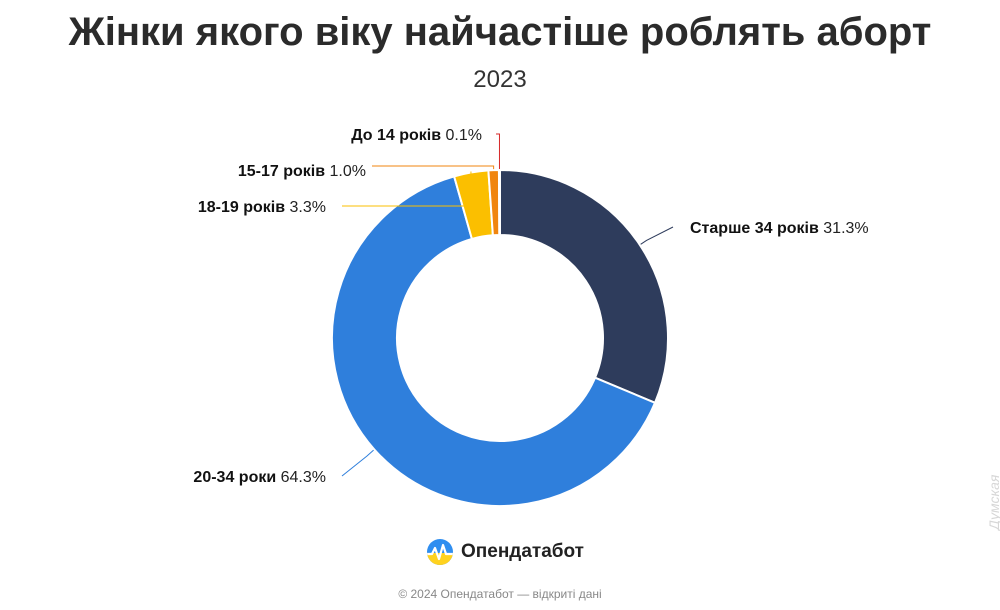  I want to click on slice-label-value: 0.1%, so click(464, 135).